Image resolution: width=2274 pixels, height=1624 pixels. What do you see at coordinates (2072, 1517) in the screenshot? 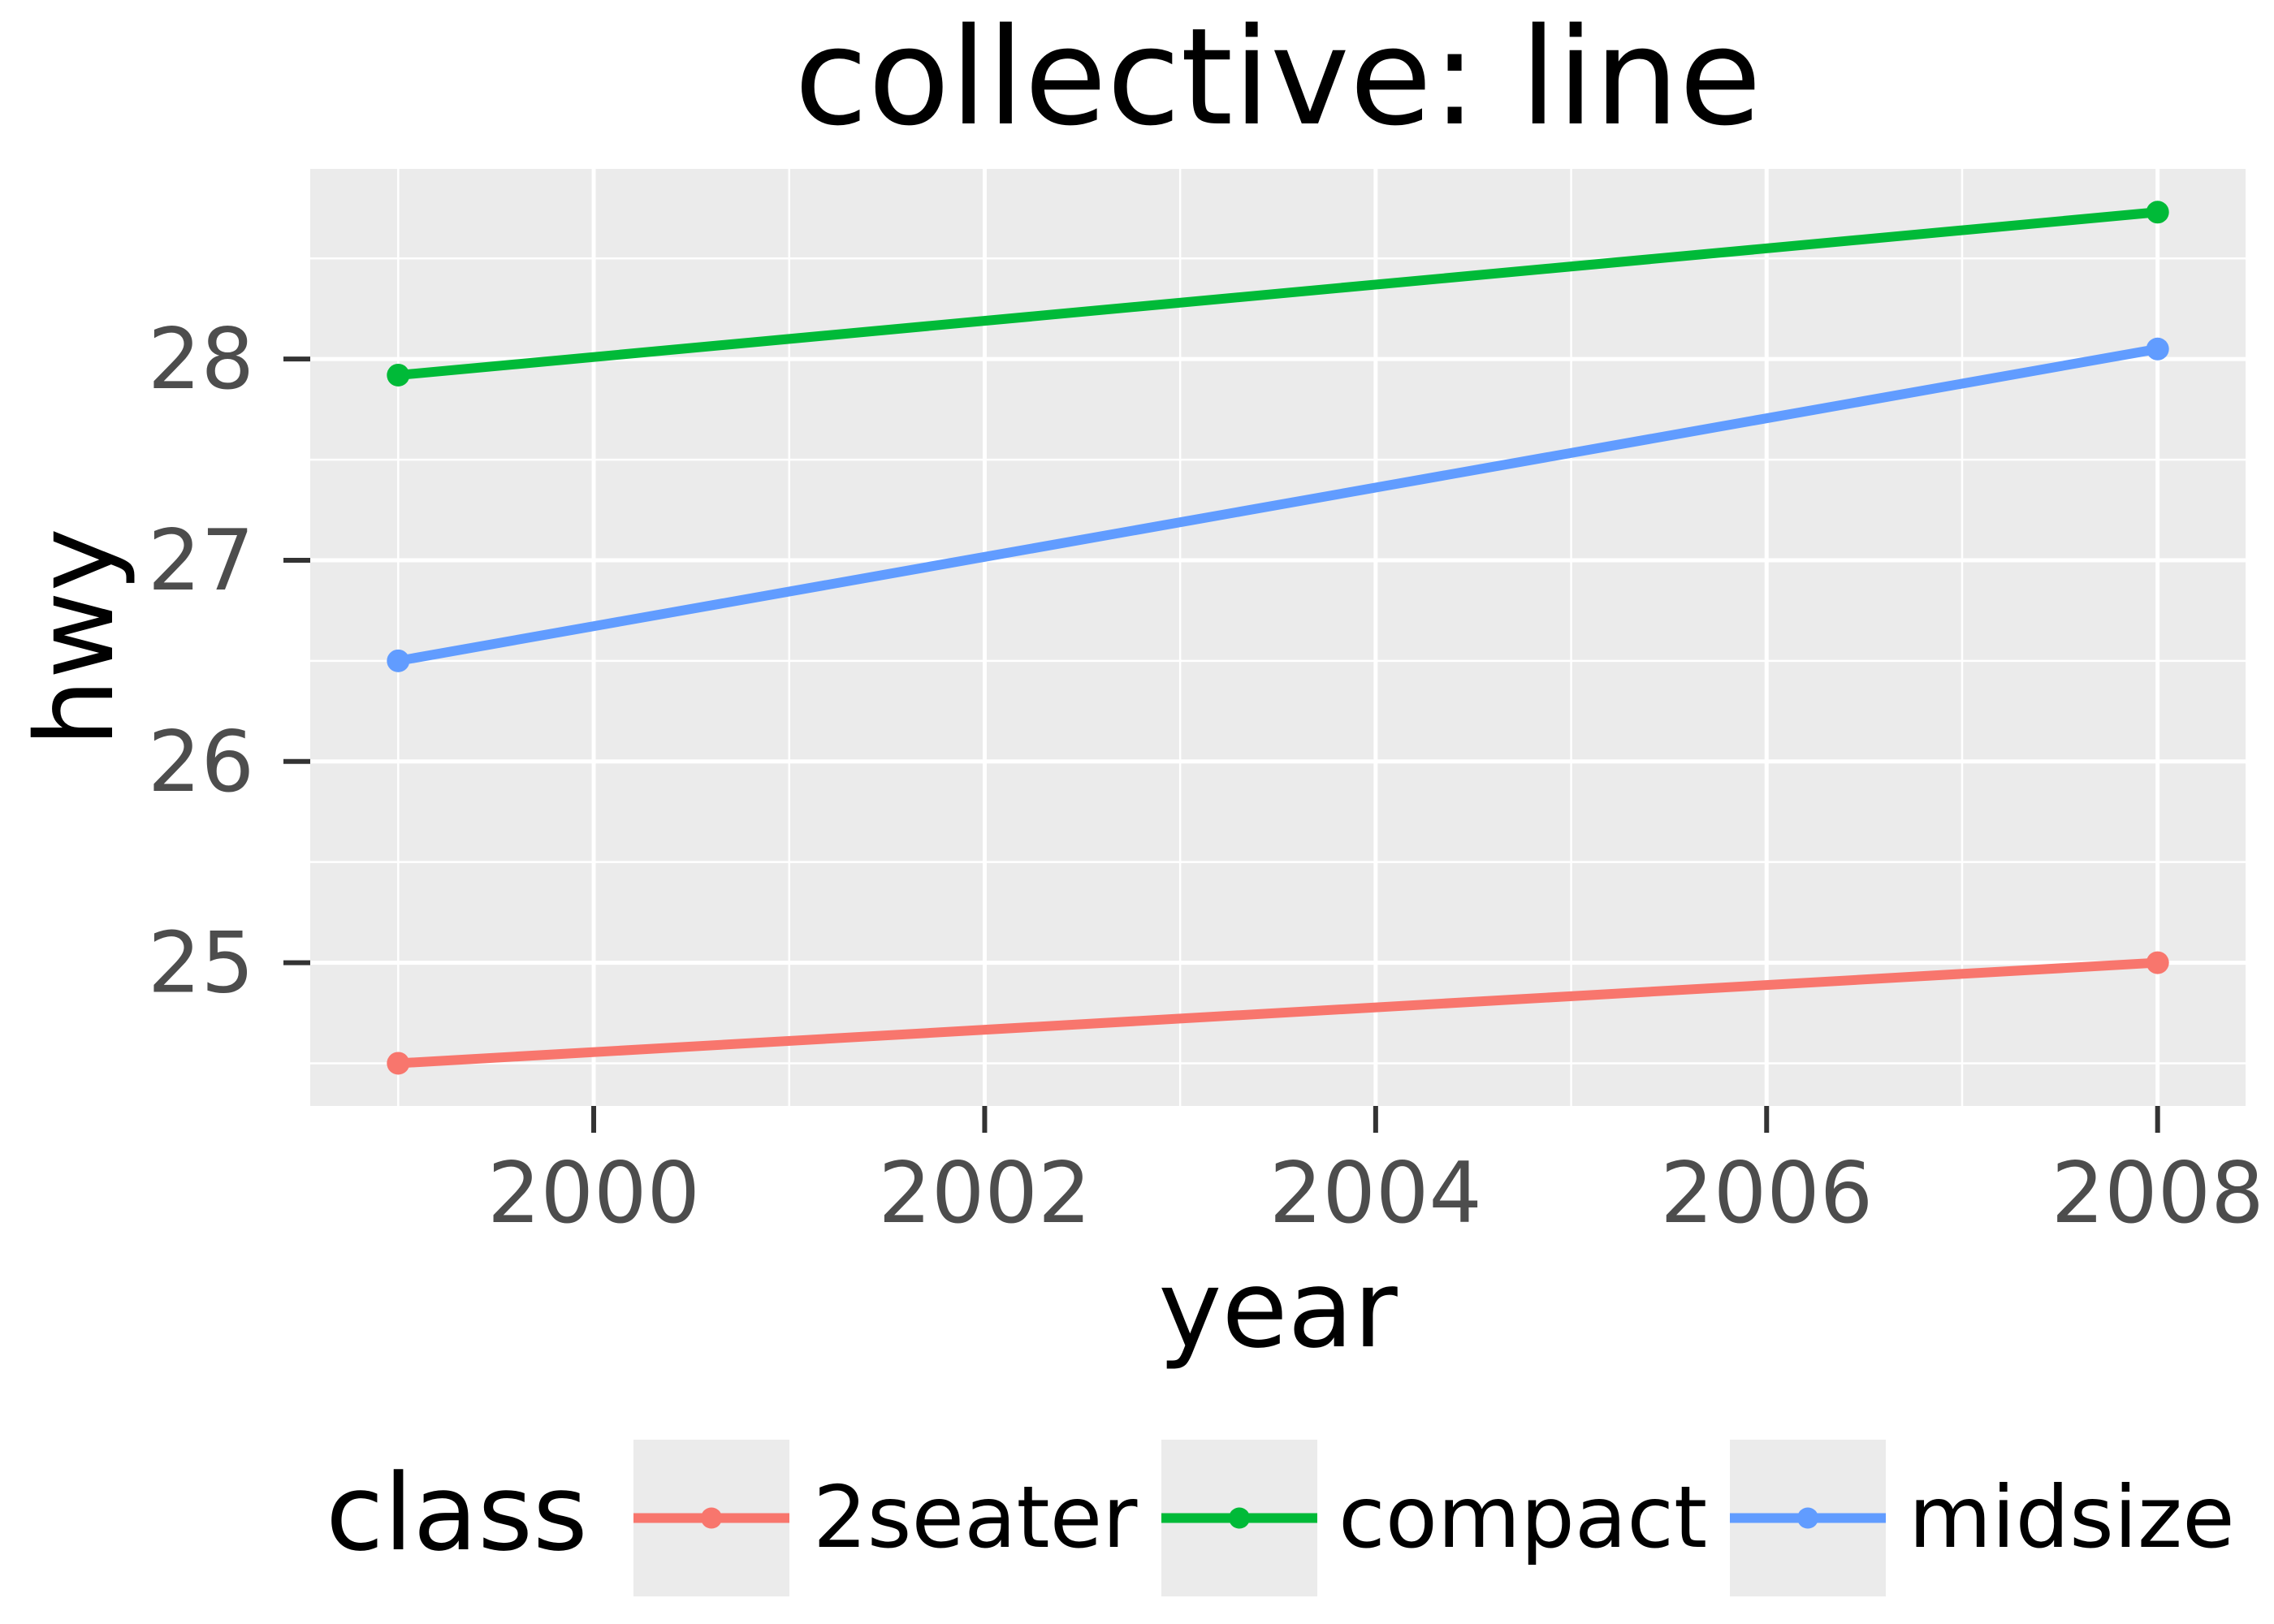
I see `legend-label: midsize` at bounding box center [2072, 1517].